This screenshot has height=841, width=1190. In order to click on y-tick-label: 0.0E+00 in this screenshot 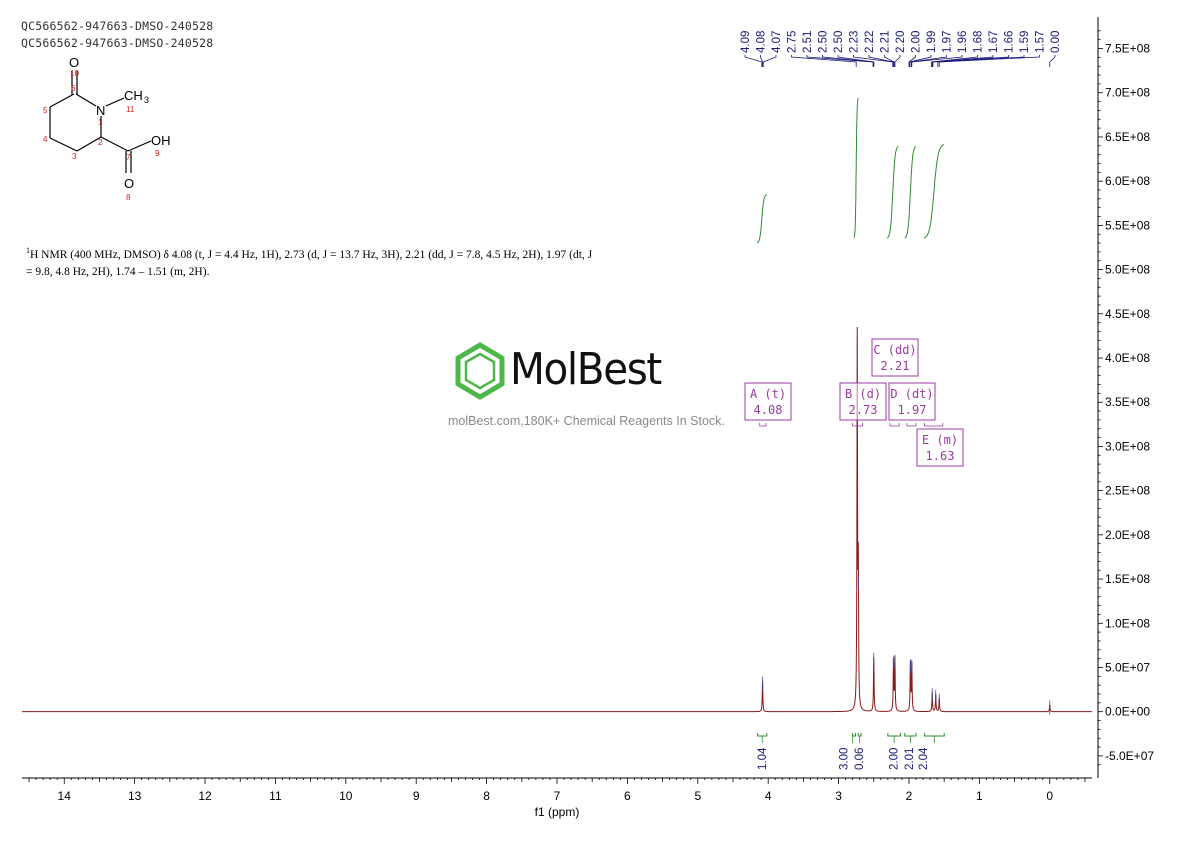, I will do `click(1127, 712)`.